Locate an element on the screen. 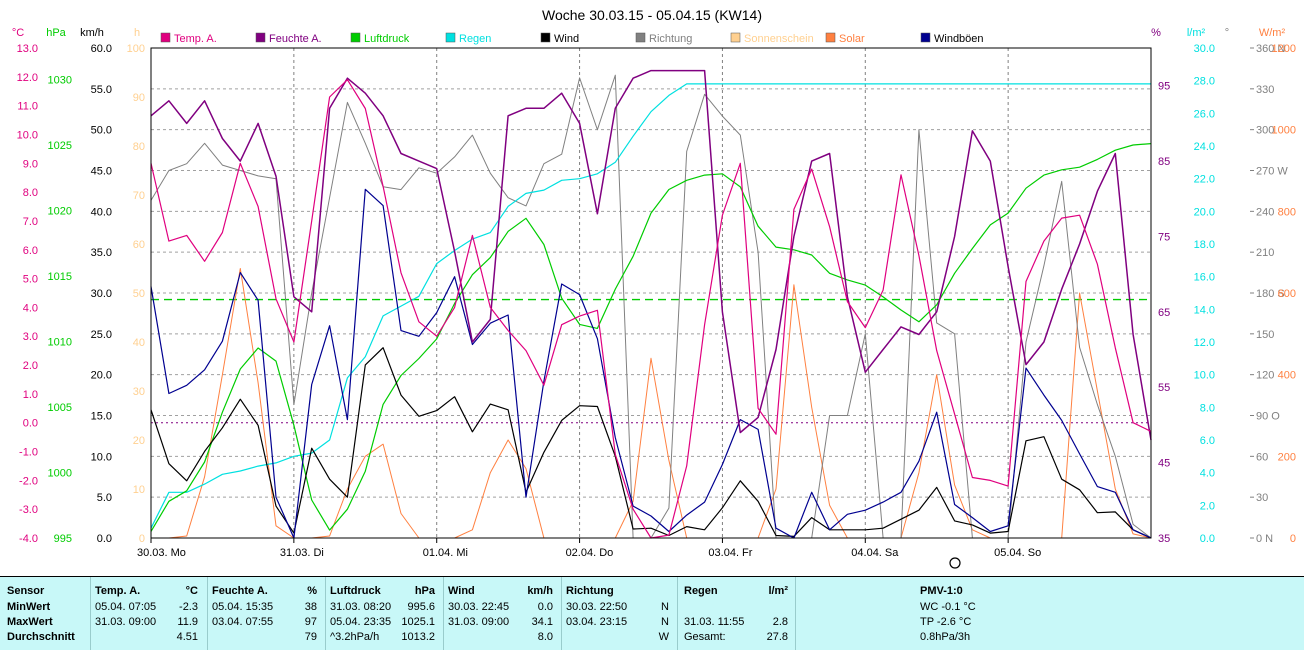 This screenshot has height=650, width=1304. humidity-tick-label: 95 is located at coordinates (1164, 87).